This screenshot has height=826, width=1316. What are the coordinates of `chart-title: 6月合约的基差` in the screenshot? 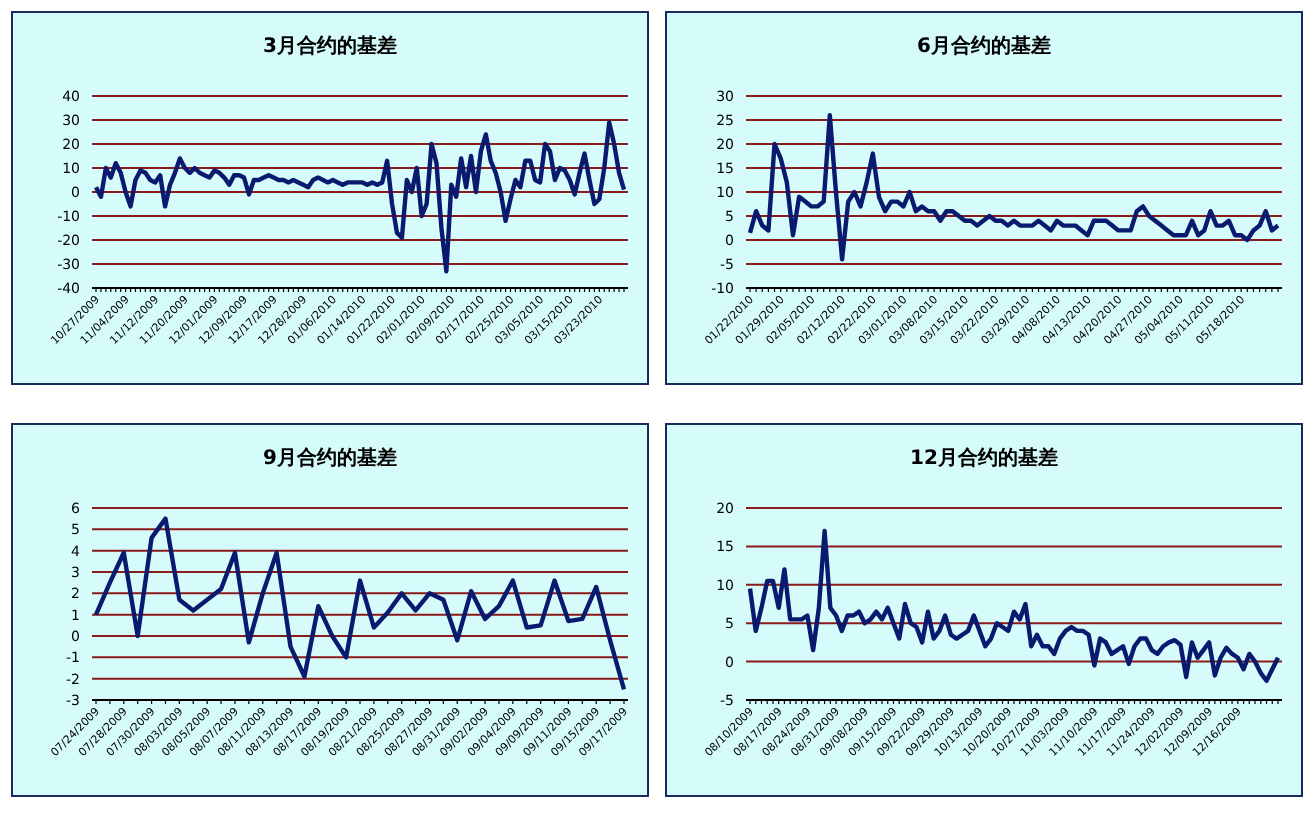 It's located at (984, 46).